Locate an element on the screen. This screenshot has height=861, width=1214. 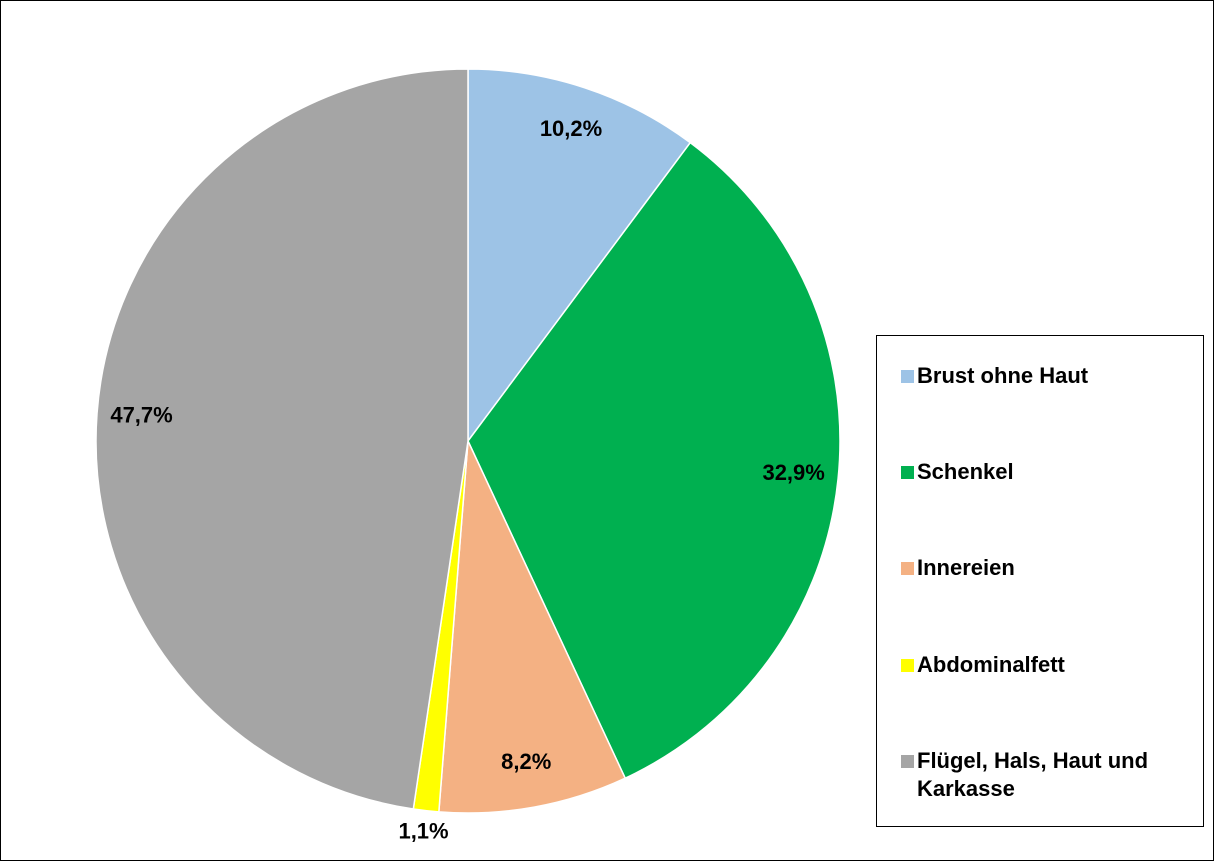
data-label: 32,9% is located at coordinates (793, 472).